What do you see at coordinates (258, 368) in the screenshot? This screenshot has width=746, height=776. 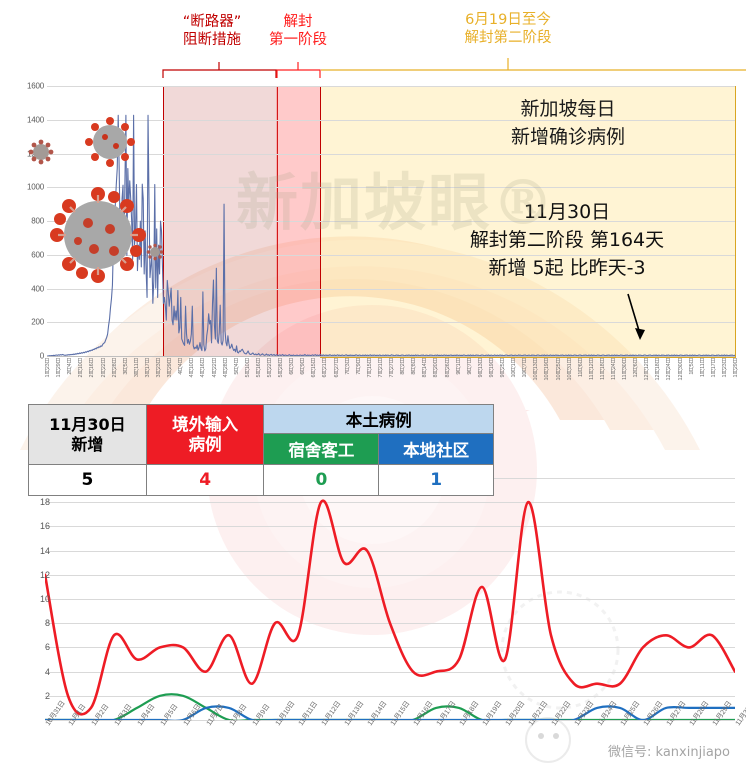 I see `x-tick: 5月16日` at bounding box center [258, 368].